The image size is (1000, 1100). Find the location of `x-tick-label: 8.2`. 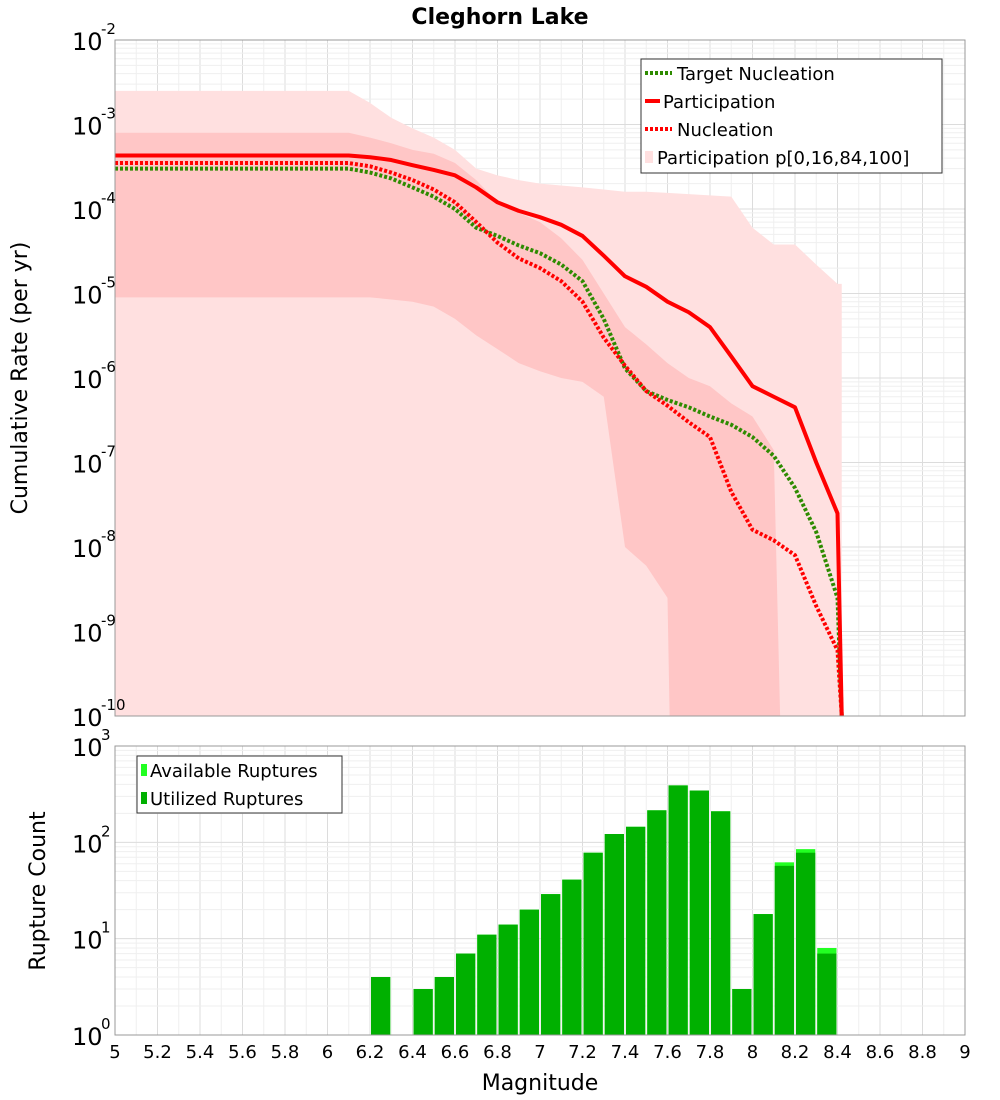

x-tick-label: 8.2 is located at coordinates (795, 1052).